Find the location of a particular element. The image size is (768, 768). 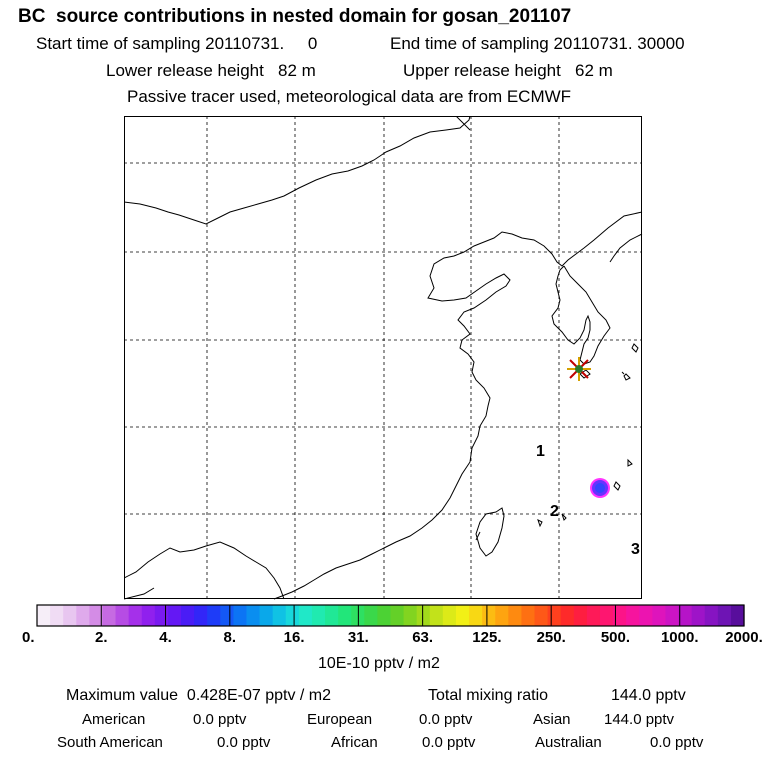

region-name-african: African is located at coordinates (354, 742).